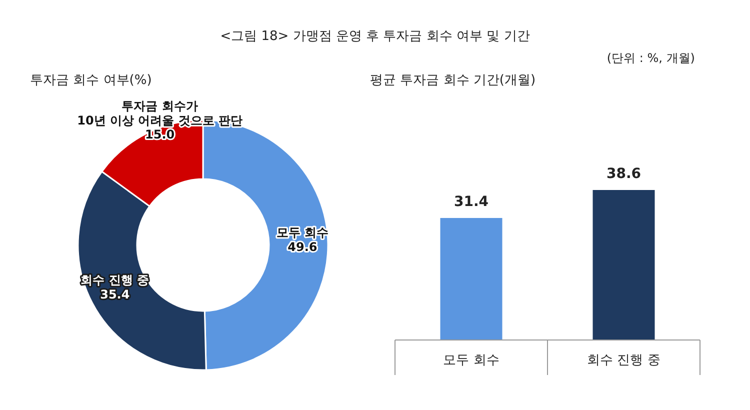 The image size is (750, 410). Describe the element at coordinates (453, 80) in the screenshot. I see `chart-title: 평균 투자금 회수 기간(개월)` at that location.